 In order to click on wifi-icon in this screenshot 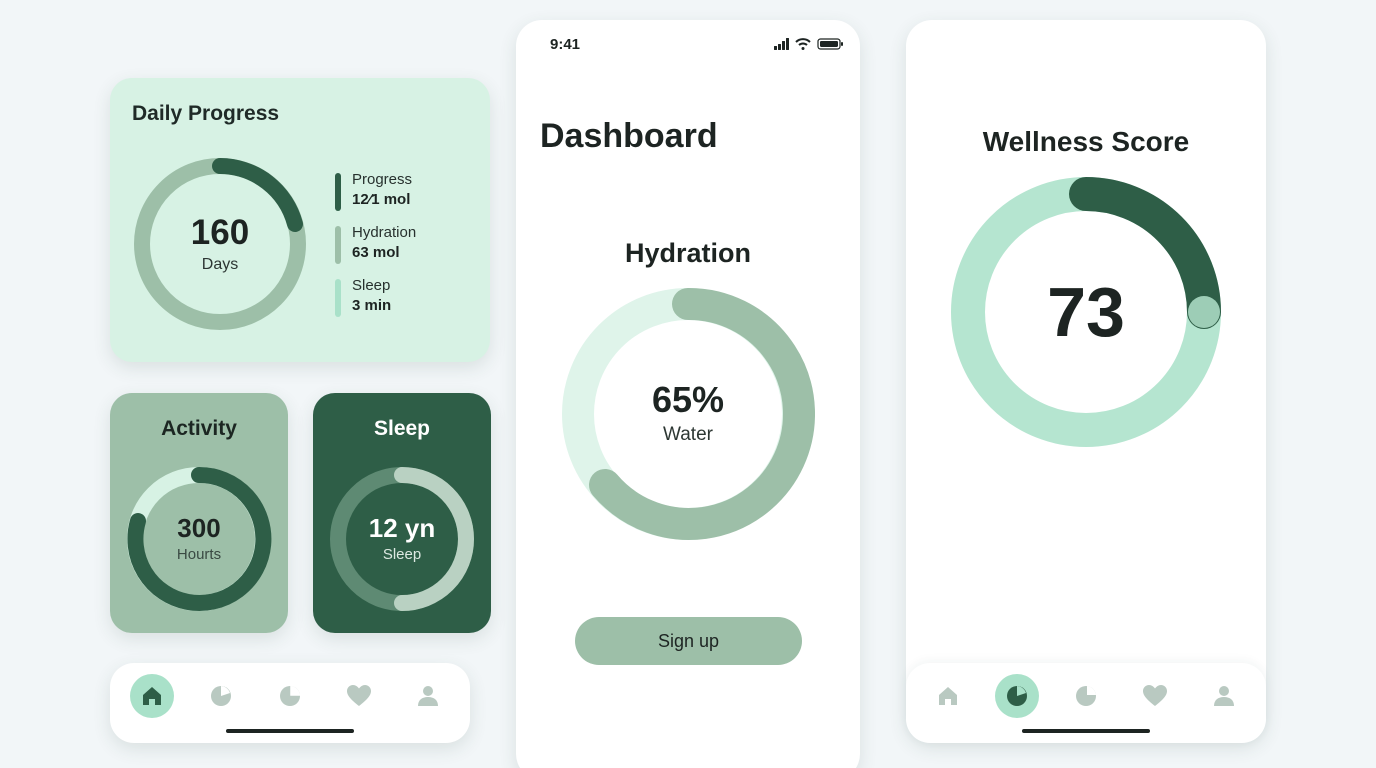, I will do `click(803, 44)`.